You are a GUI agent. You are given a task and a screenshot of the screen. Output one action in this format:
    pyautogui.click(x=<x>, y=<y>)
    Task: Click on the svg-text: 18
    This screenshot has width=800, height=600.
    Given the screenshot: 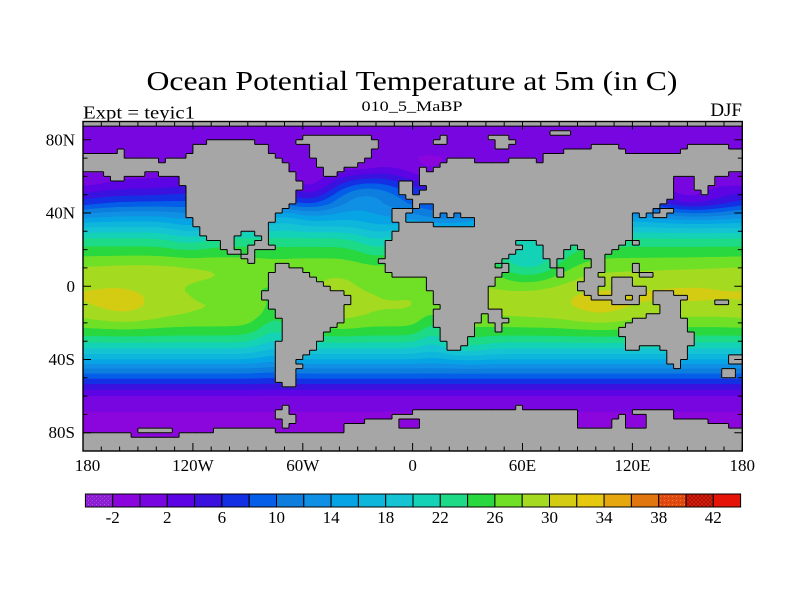 What is the action you would take?
    pyautogui.click(x=385, y=517)
    